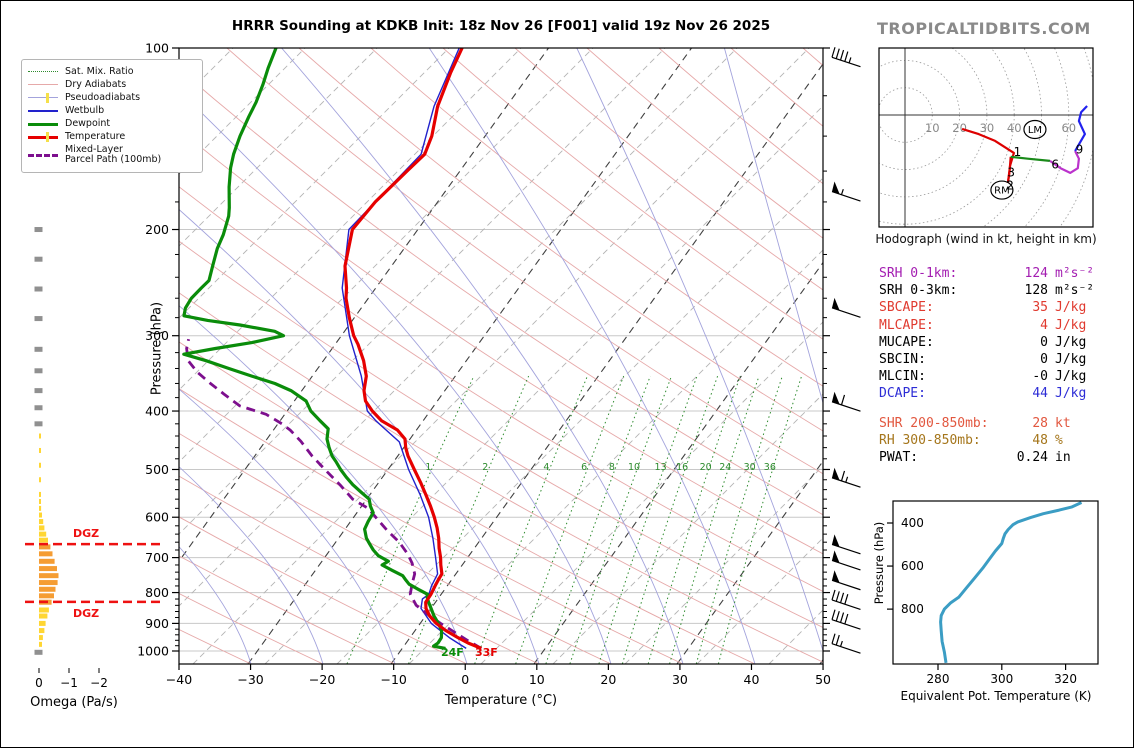  What do you see at coordinates (1032, 458) in the screenshot?
I see `stat-value: 0.24` at bounding box center [1032, 458].